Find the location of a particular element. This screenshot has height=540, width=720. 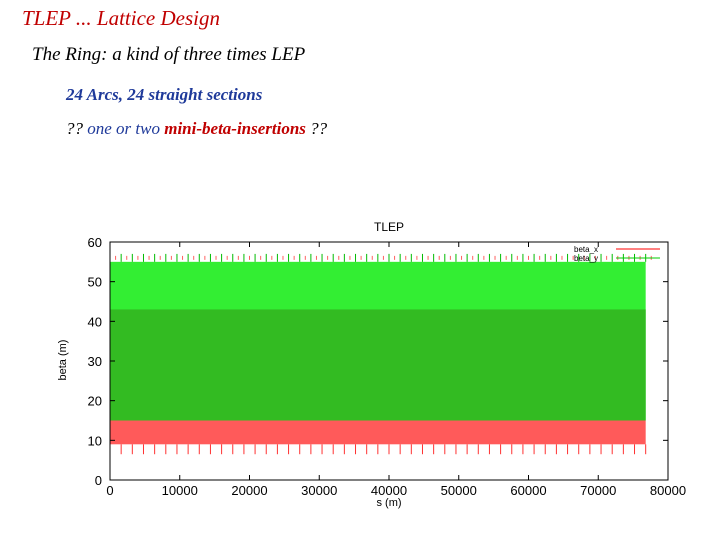

x-tick-label: 20000 is located at coordinates (249, 490).